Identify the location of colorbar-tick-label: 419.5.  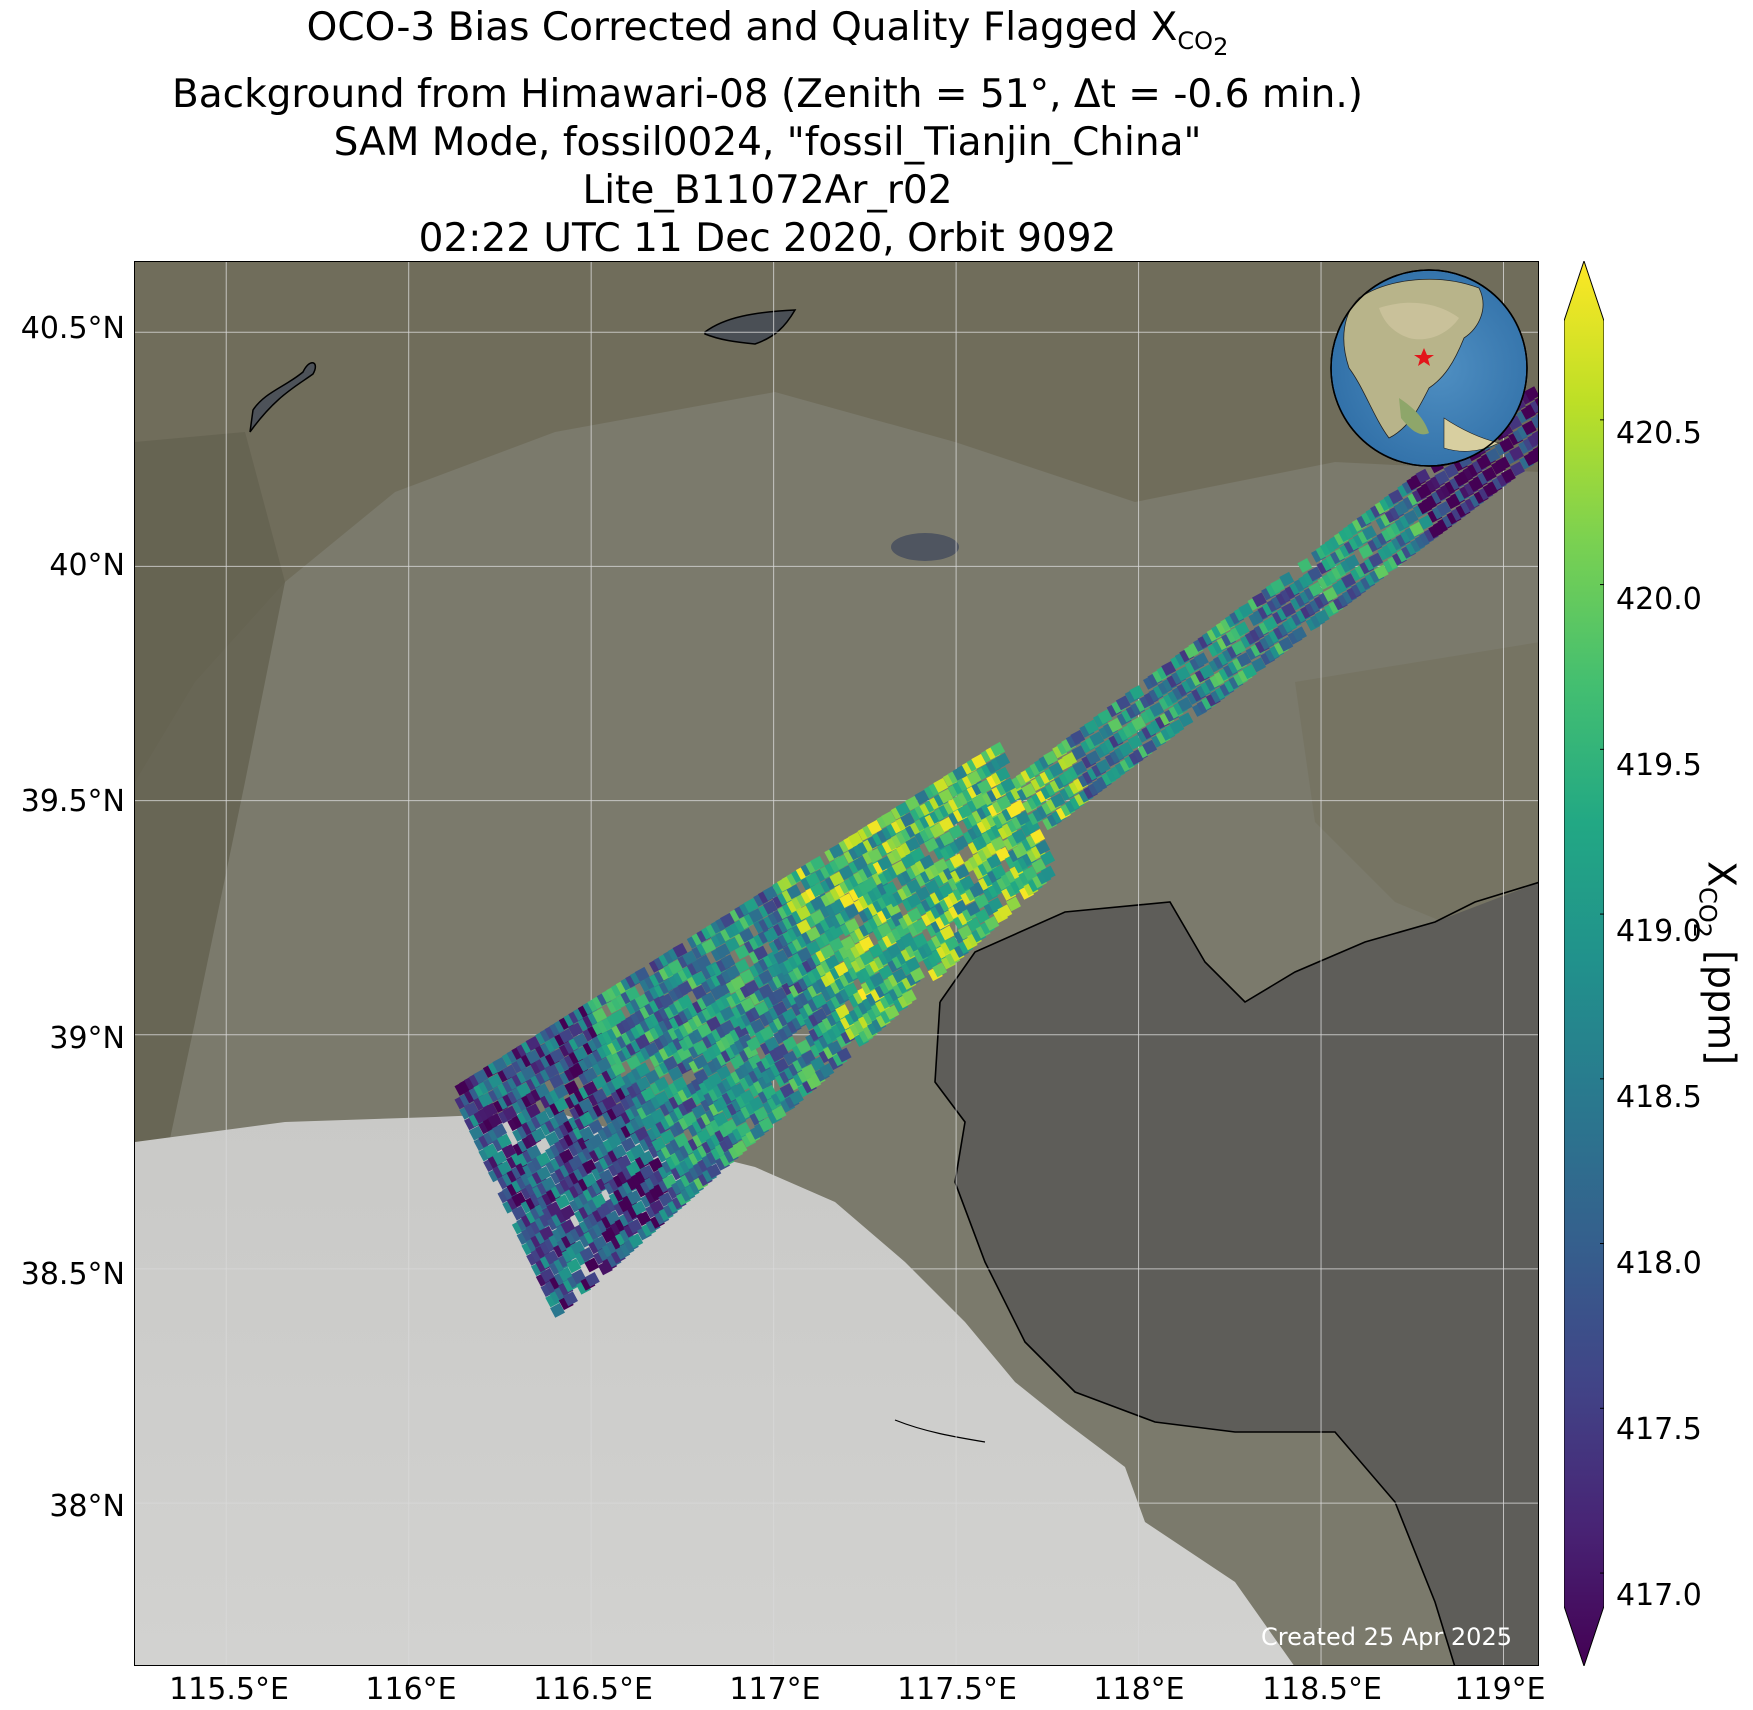
(1659, 765).